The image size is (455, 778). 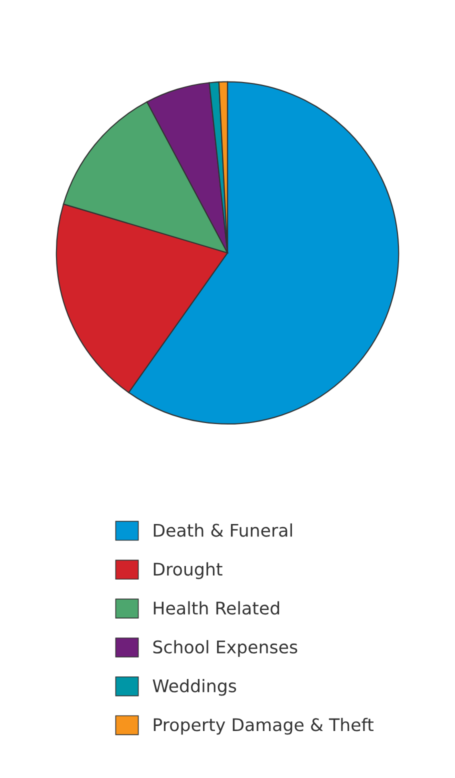 What do you see at coordinates (225, 648) in the screenshot?
I see `legend-label: School Expenses` at bounding box center [225, 648].